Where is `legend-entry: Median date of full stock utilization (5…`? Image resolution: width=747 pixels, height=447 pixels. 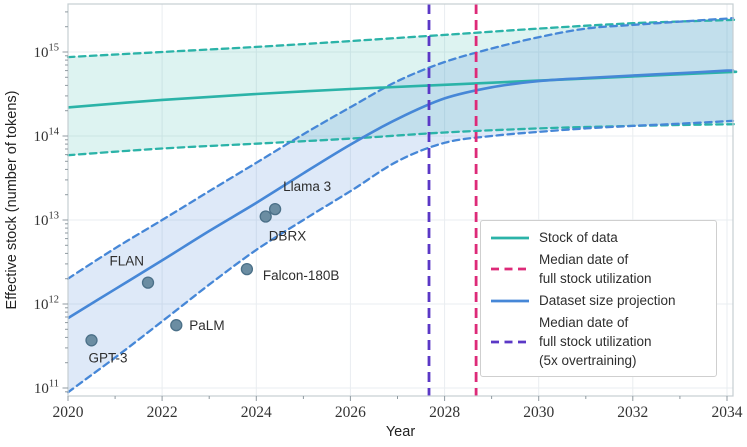
legend-entry: Median date of full stock utilization (5… is located at coordinates (598, 341).